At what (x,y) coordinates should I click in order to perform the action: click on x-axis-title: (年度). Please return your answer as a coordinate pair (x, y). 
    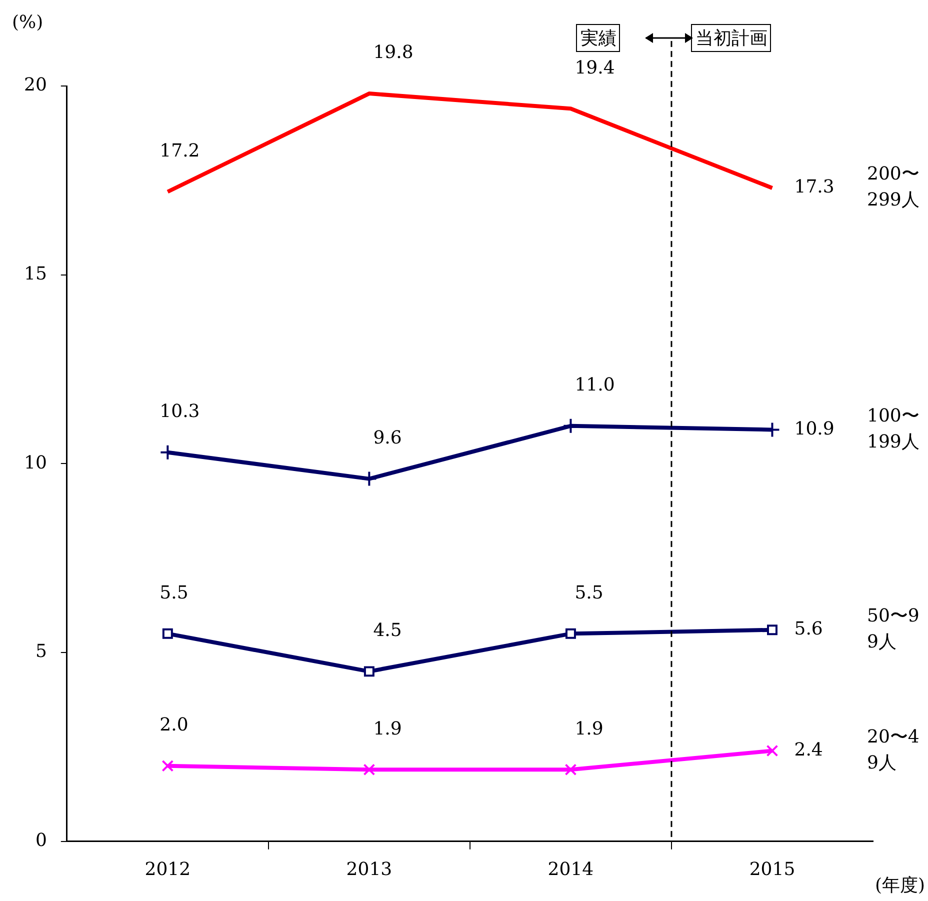
    Looking at the image, I should click on (900, 885).